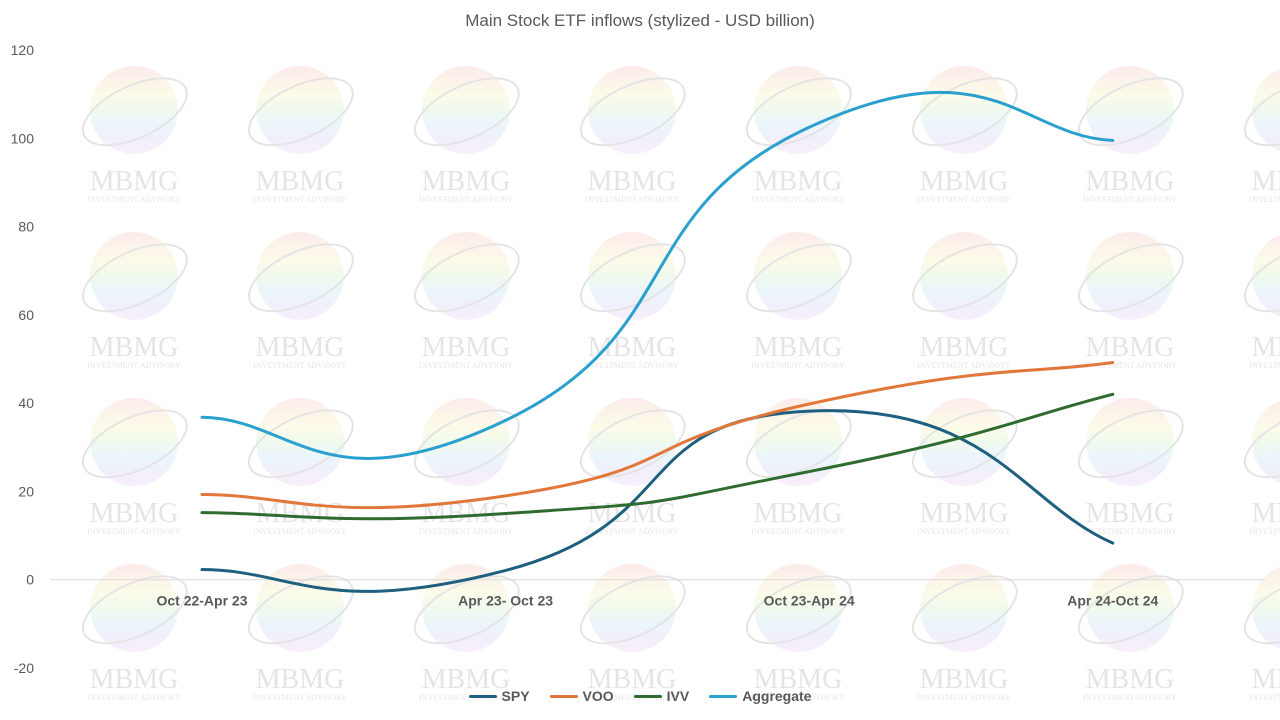 Image resolution: width=1280 pixels, height=720 pixels. I want to click on chart-legend: SPY VOO IVV Aggregate, so click(640, 696).